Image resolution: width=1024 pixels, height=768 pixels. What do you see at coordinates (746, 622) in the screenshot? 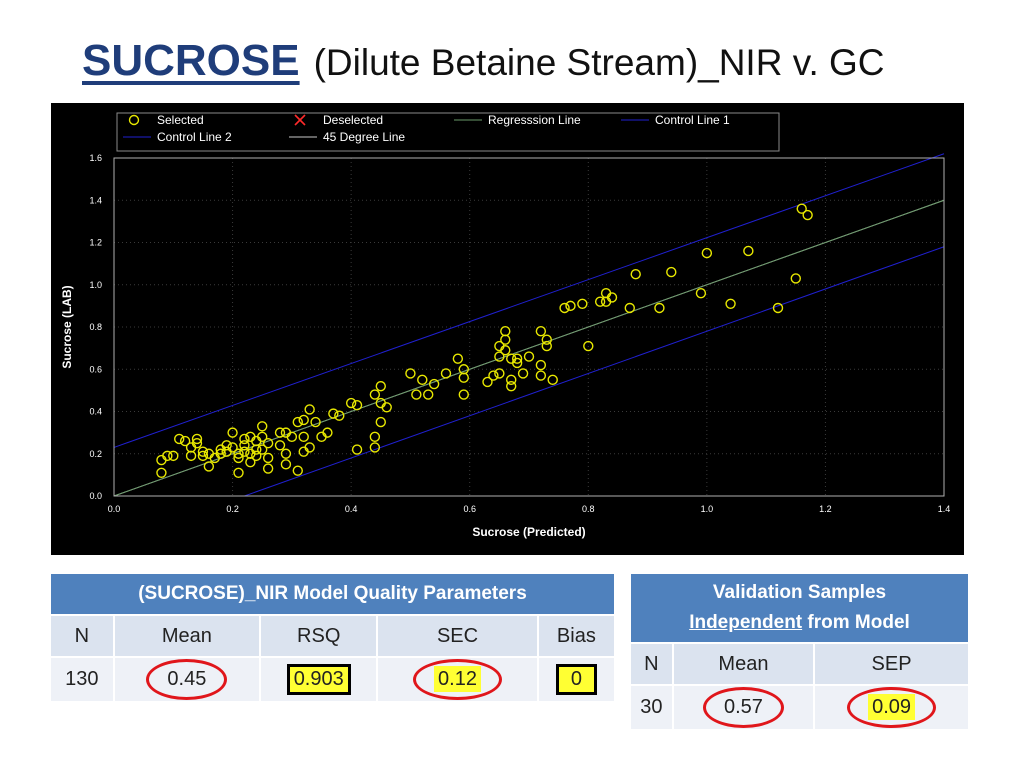
I see `validation-header-underlined: Independent` at bounding box center [746, 622].